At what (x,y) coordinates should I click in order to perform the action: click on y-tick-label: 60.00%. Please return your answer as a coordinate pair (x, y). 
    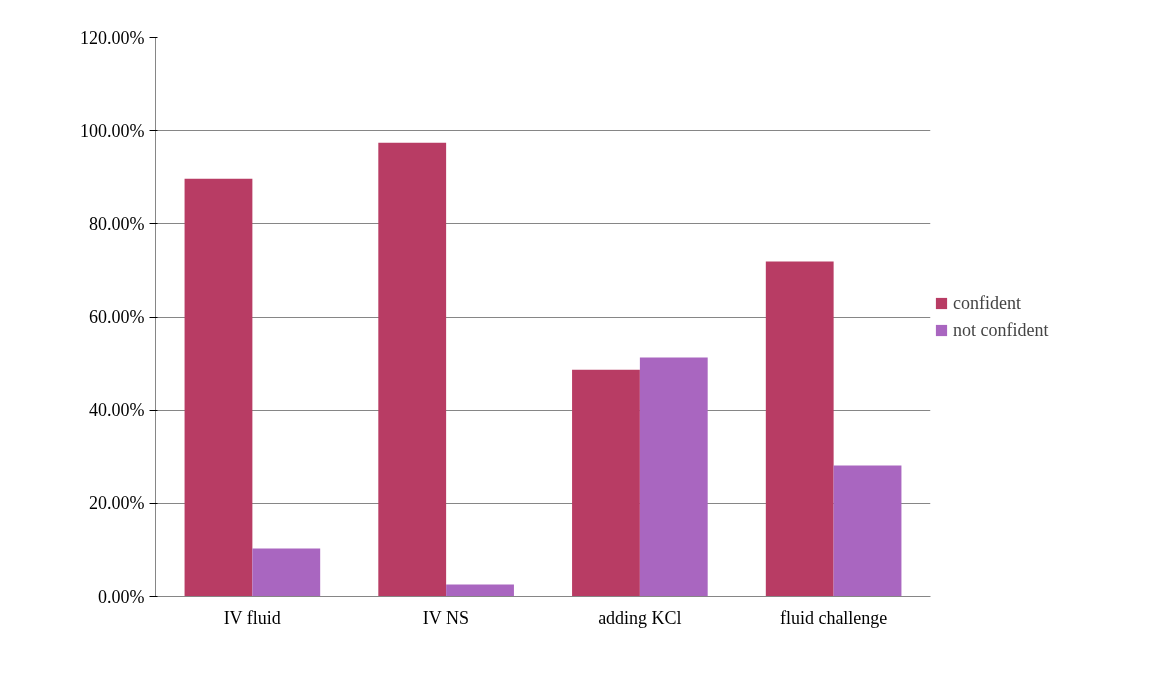
    Looking at the image, I should click on (117, 317).